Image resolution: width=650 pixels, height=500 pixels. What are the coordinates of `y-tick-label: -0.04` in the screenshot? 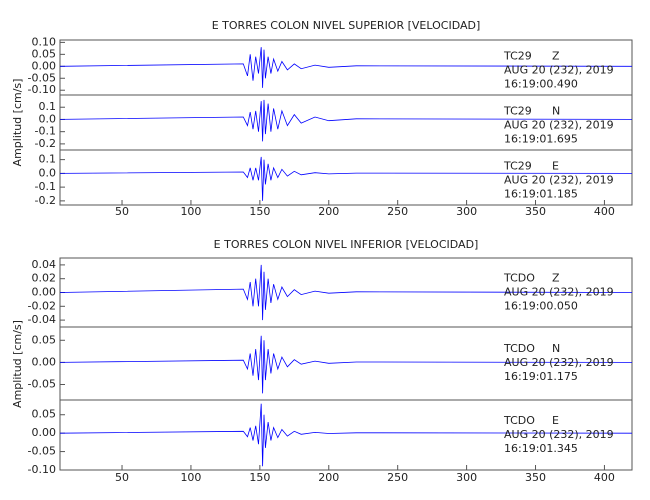 It's located at (42, 319).